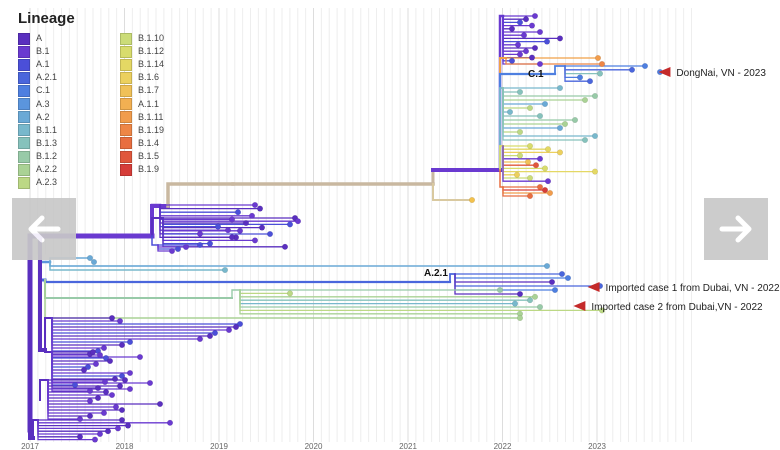  I want to click on legend-label: B.1, so click(43, 51).